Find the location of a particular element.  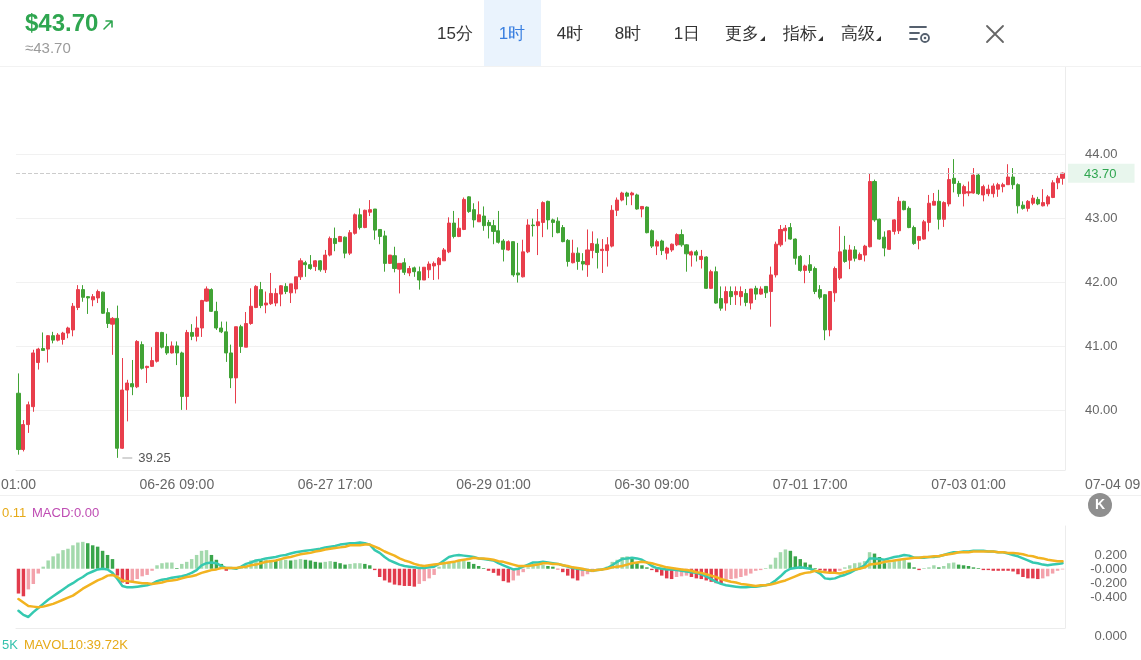

x-tick-label: 07-03 01:00 is located at coordinates (969, 484).